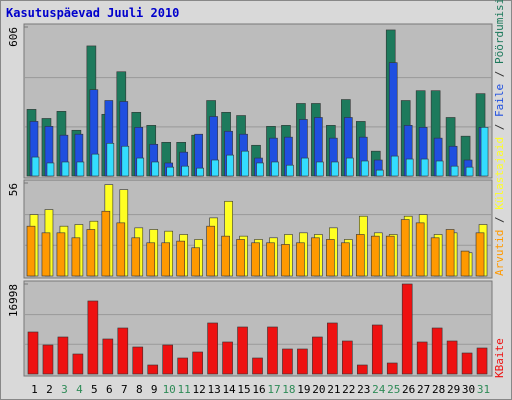  Describe the element at coordinates (453, 389) in the screenshot. I see `x-tick-label: 29` at that location.